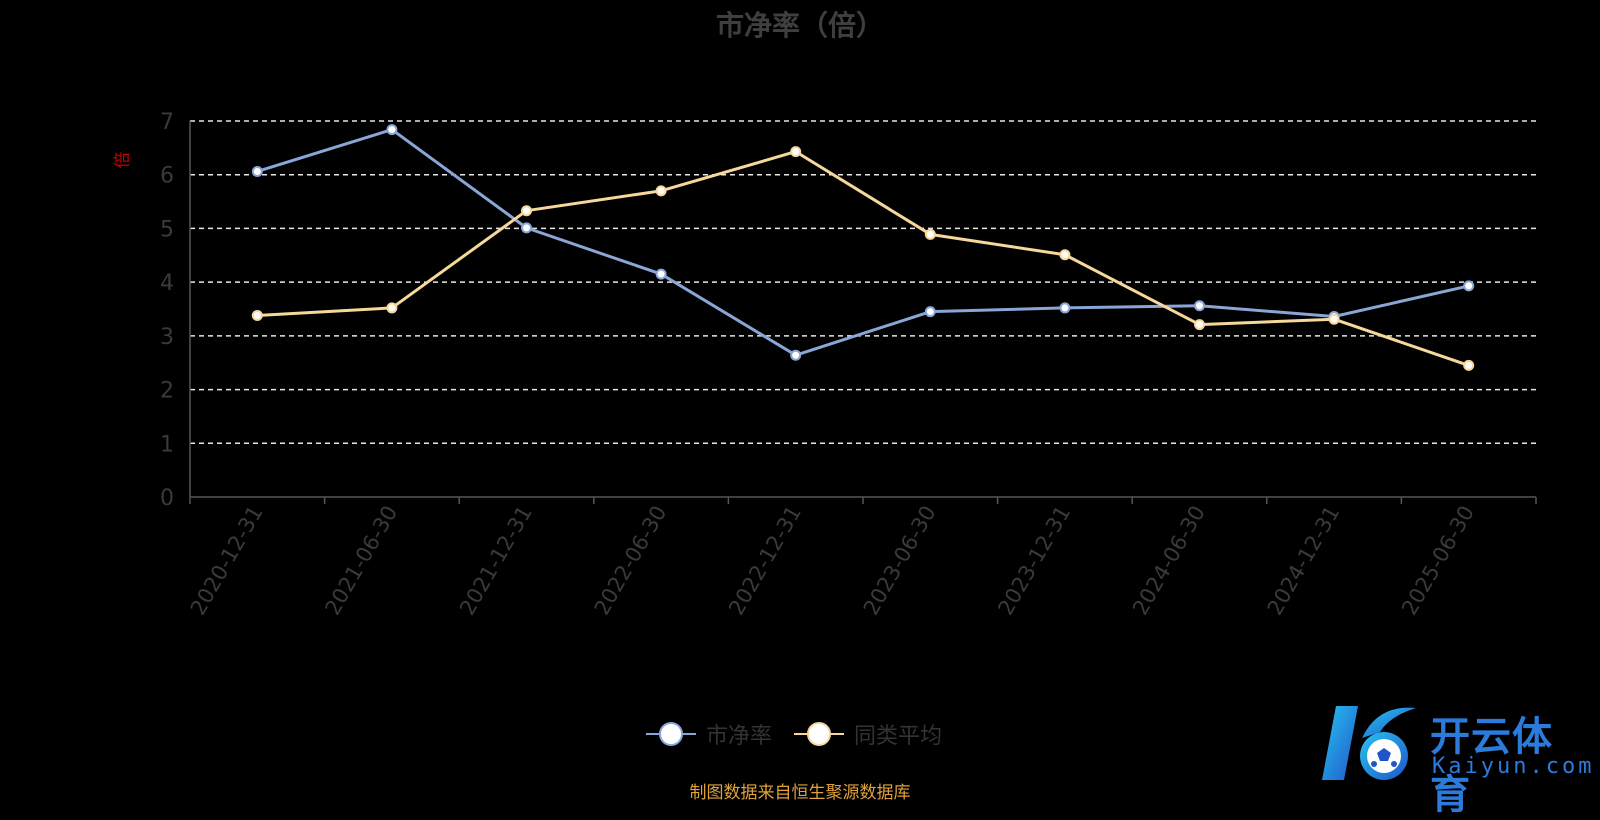 The height and width of the screenshot is (820, 1600). Describe the element at coordinates (1034, 561) in the screenshot. I see `x-tick-label: 2023-12-31` at that location.